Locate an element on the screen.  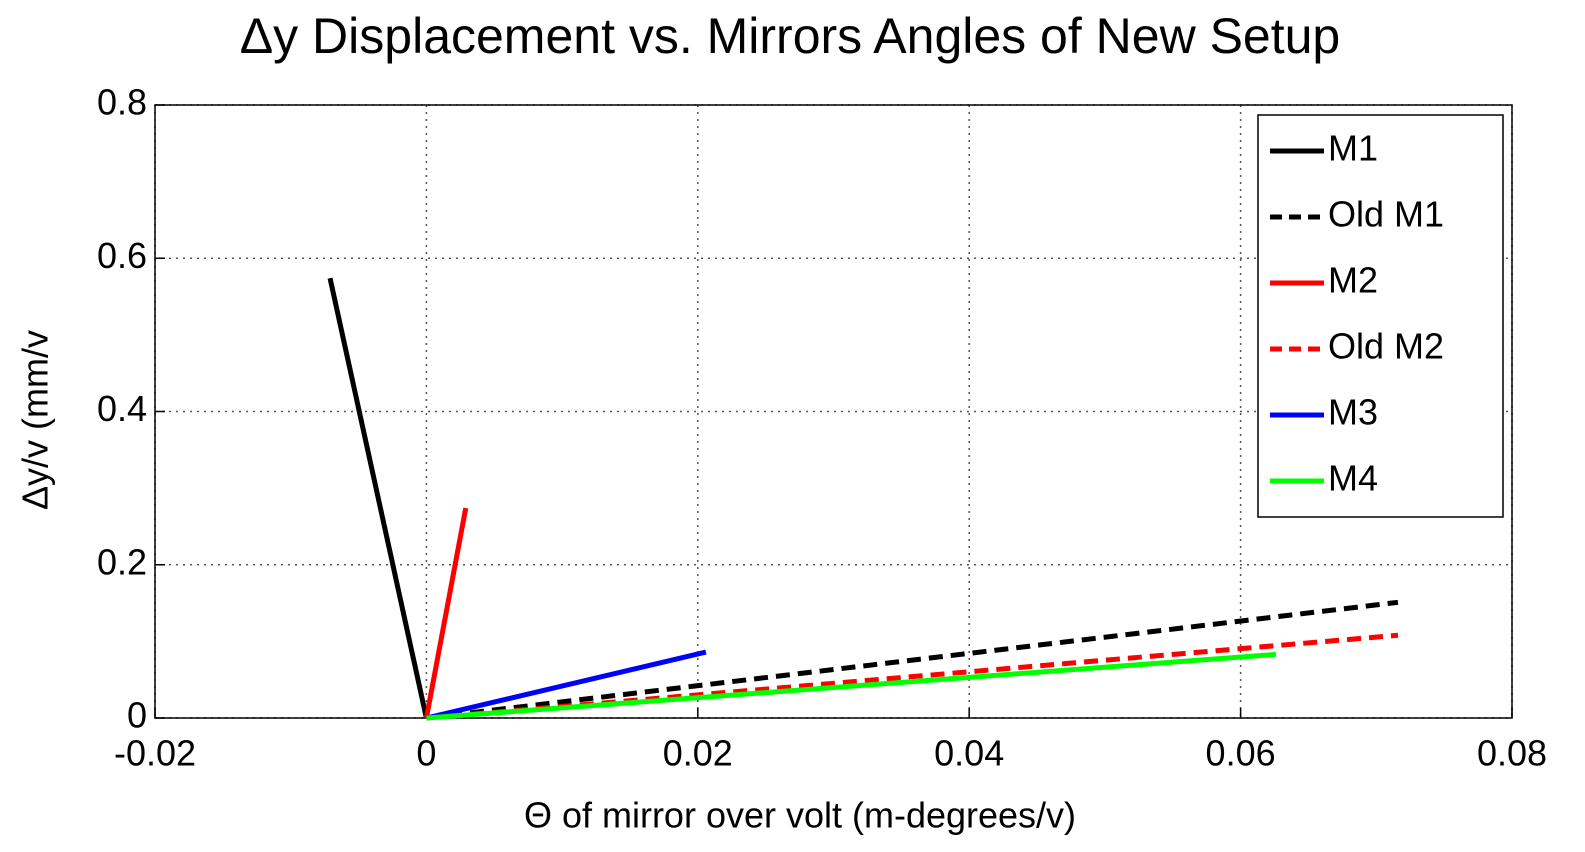
x-tick-label: 0.02 is located at coordinates (698, 753).